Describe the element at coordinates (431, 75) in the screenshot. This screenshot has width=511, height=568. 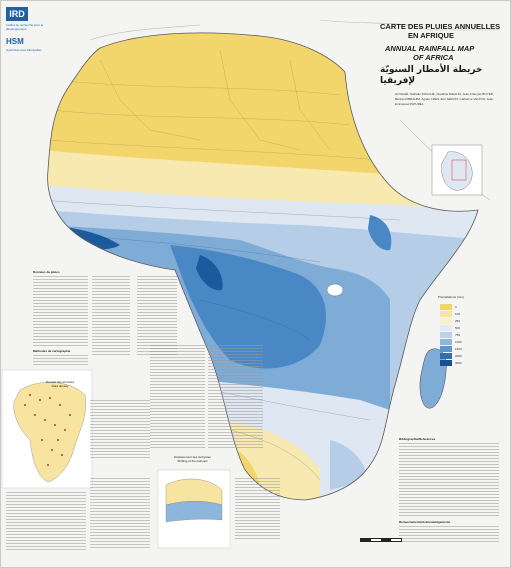
I see `title-arabic: خريطة الأمطار السنويّة لإفريقيا` at that location.